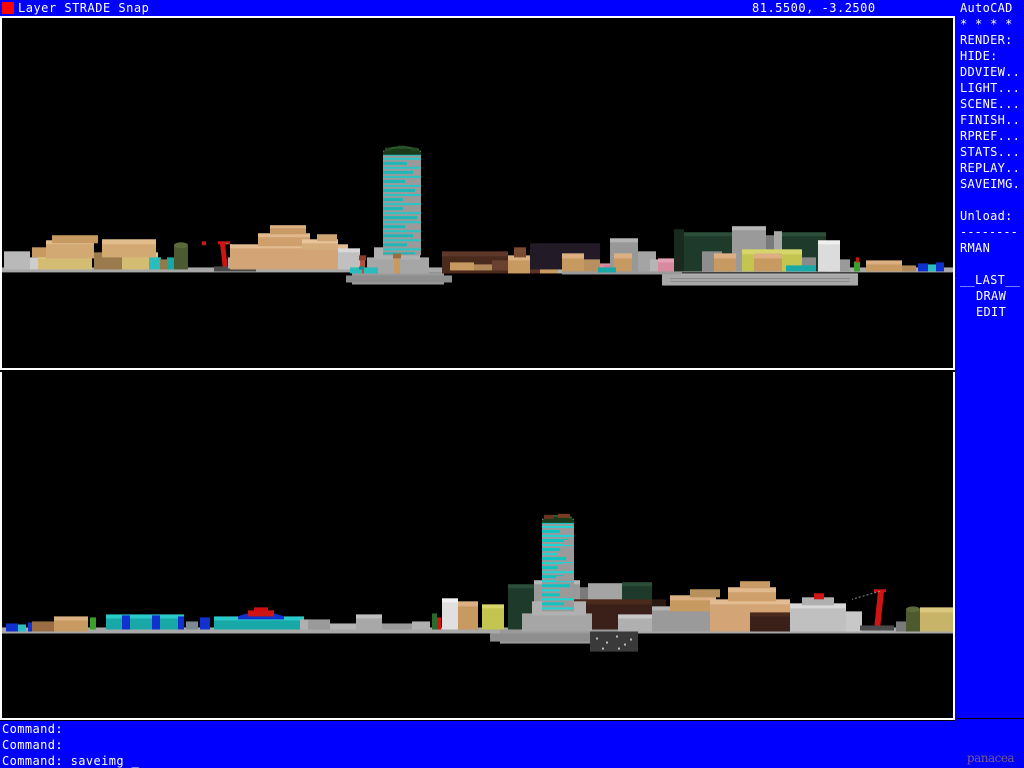 The width and height of the screenshot is (1024, 768). Describe the element at coordinates (986, 40) in the screenshot. I see `sidebar-item-render: RENDER:` at that location.